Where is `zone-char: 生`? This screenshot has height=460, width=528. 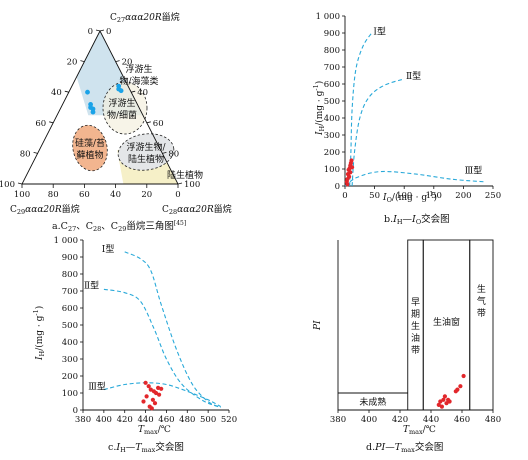
zone-char: 生 is located at coordinates (415, 326).